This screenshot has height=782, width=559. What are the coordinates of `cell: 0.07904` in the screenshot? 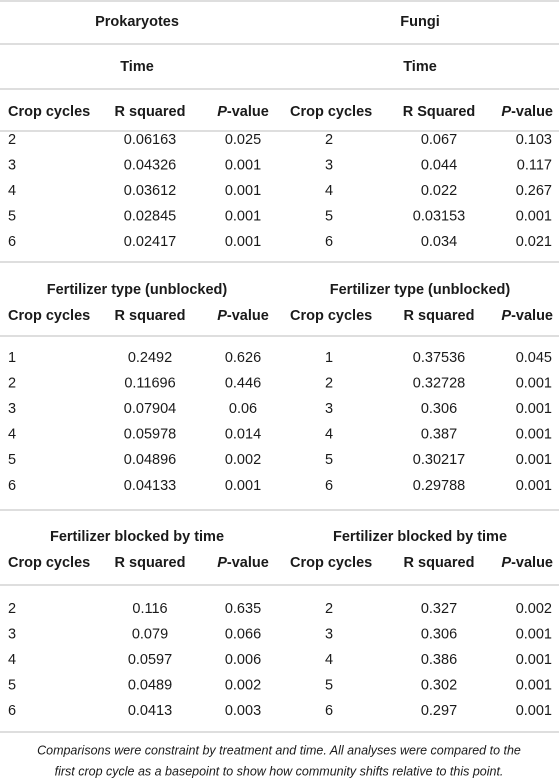 It's located at (150, 409).